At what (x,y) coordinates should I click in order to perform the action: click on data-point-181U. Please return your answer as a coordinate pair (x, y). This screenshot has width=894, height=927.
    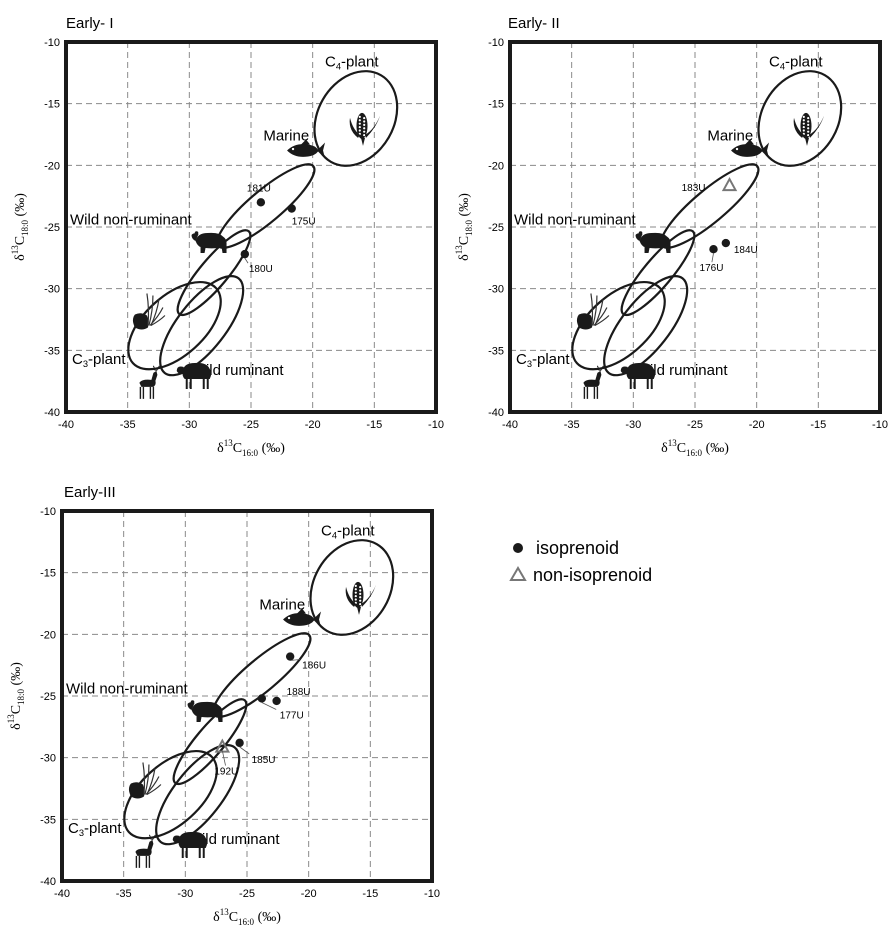
    Looking at the image, I should click on (261, 202).